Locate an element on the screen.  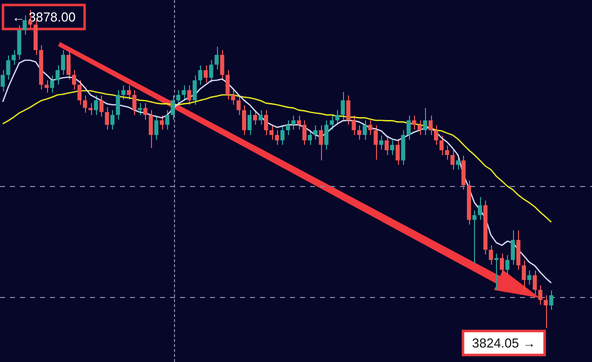
text: 3824.05 → is located at coordinates (504, 343).